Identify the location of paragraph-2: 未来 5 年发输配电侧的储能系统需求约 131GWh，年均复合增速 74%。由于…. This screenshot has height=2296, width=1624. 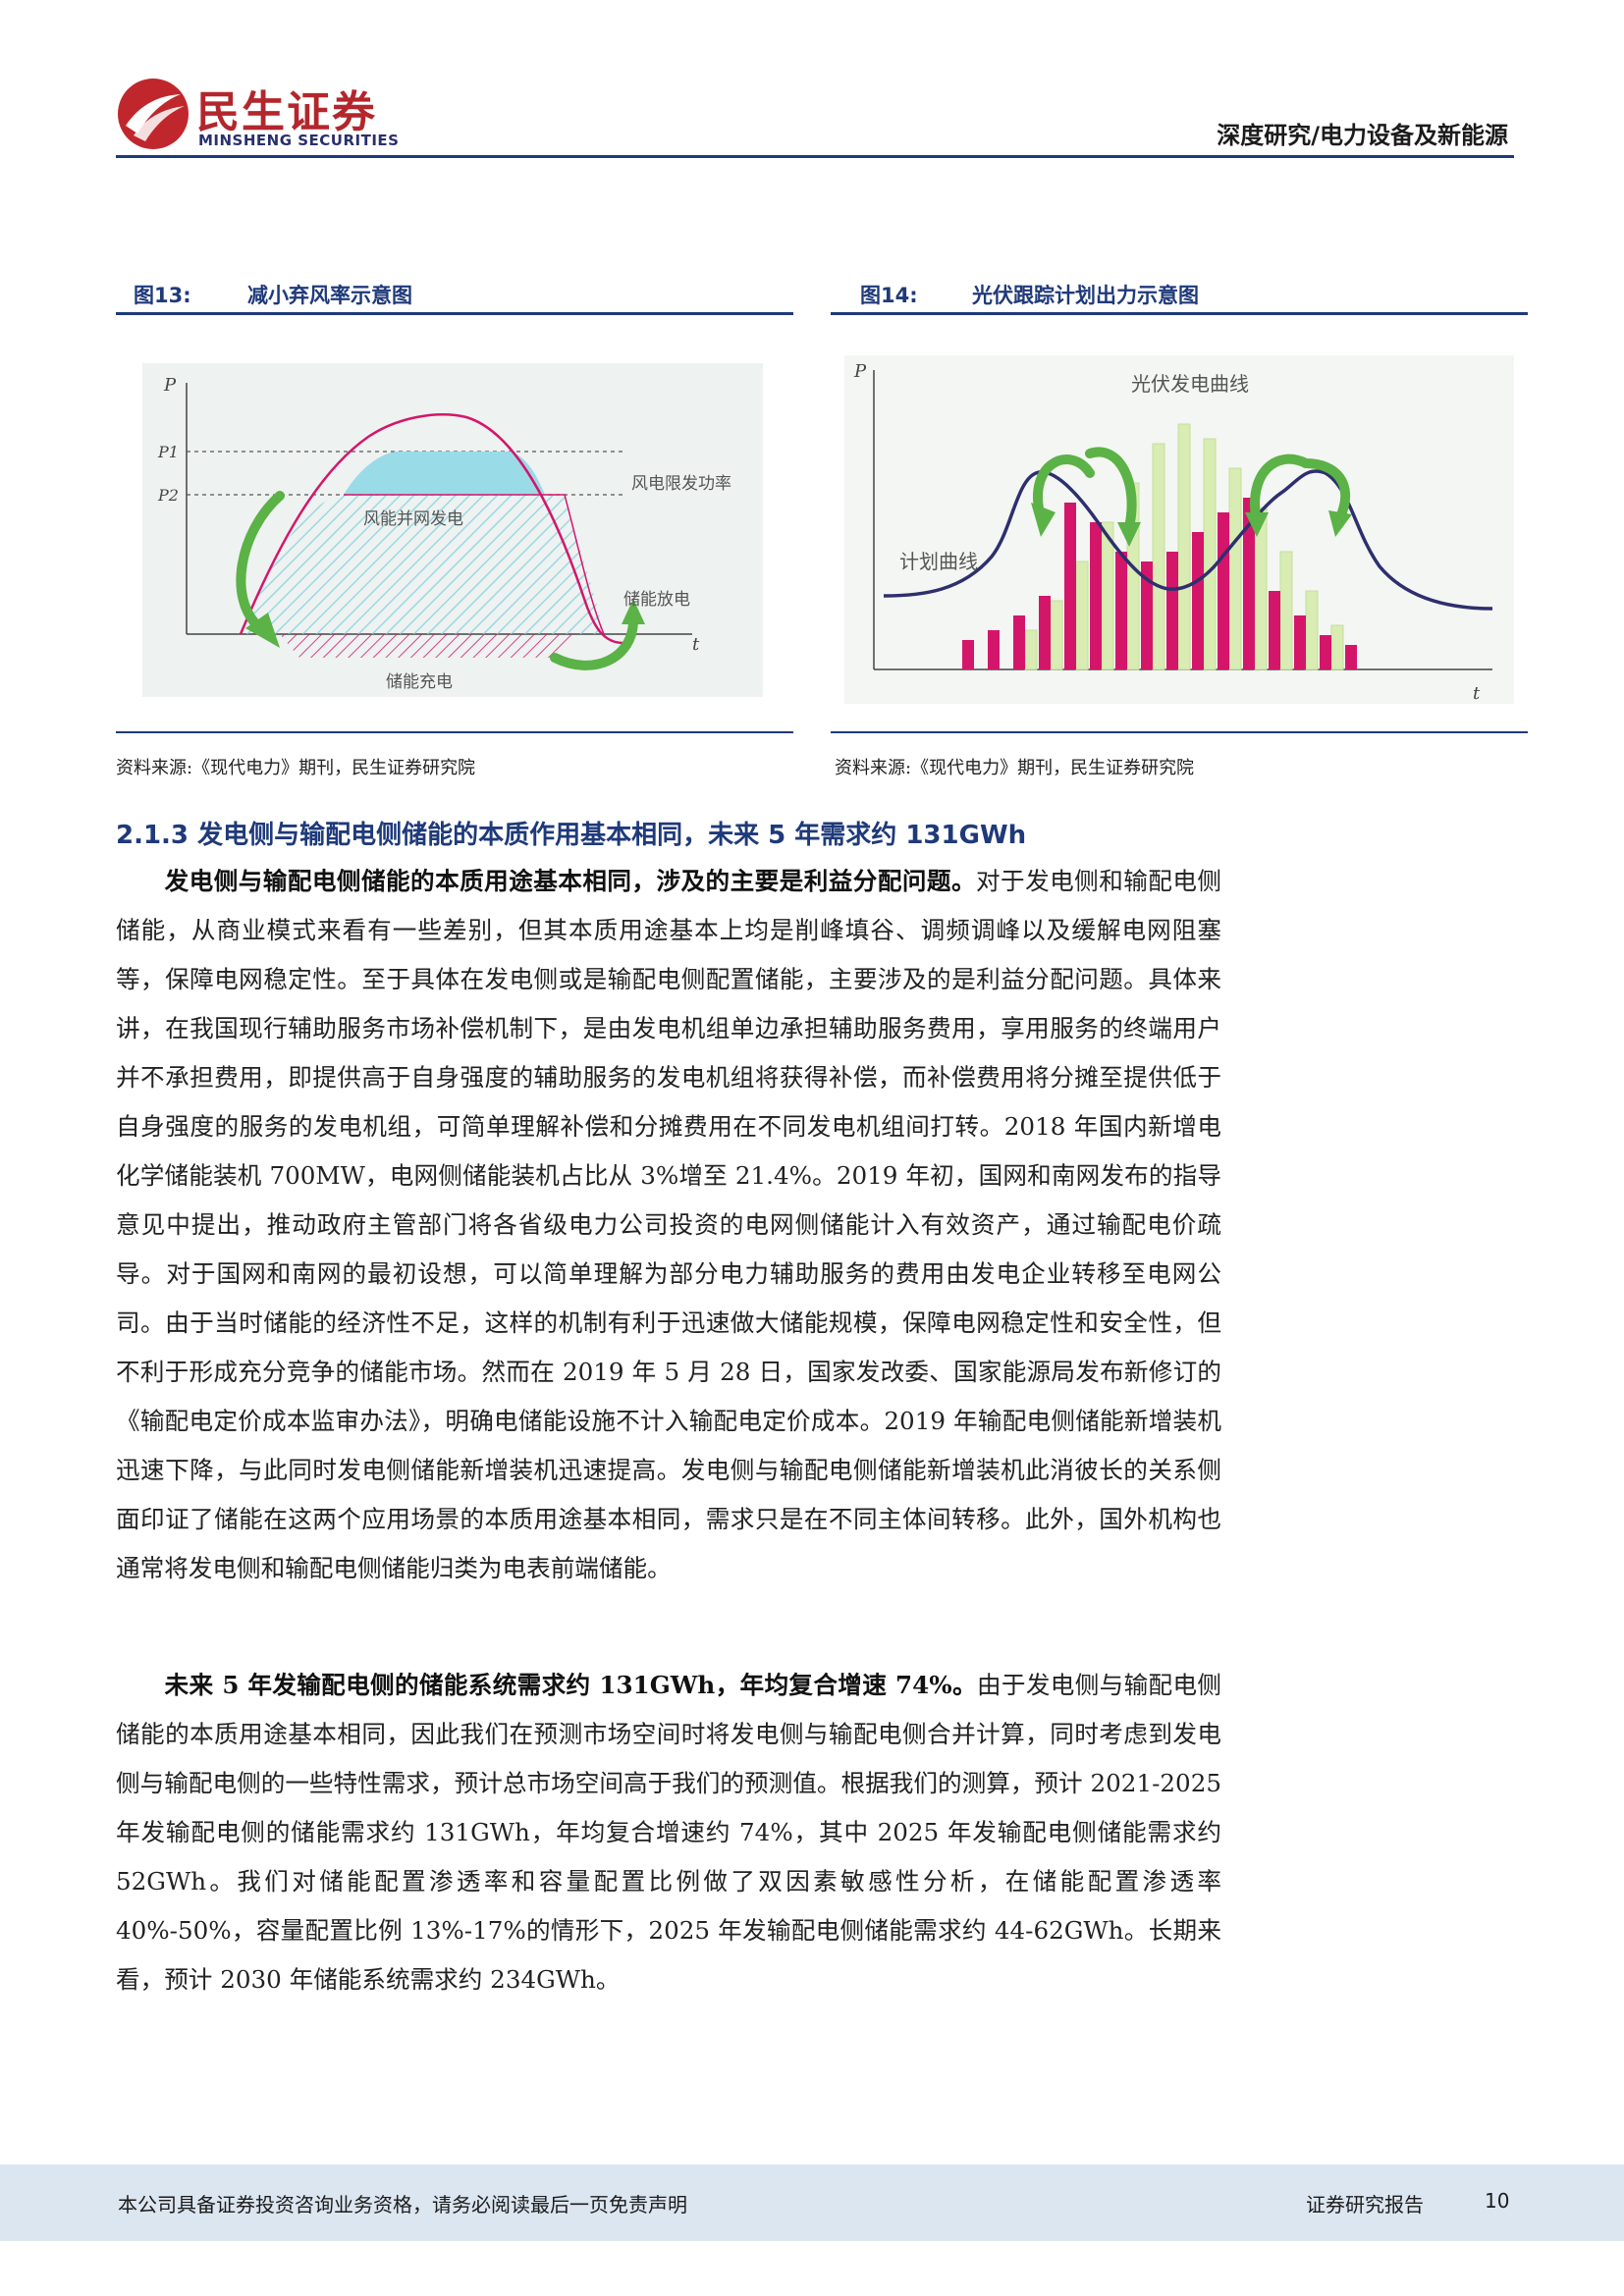
(668, 1833).